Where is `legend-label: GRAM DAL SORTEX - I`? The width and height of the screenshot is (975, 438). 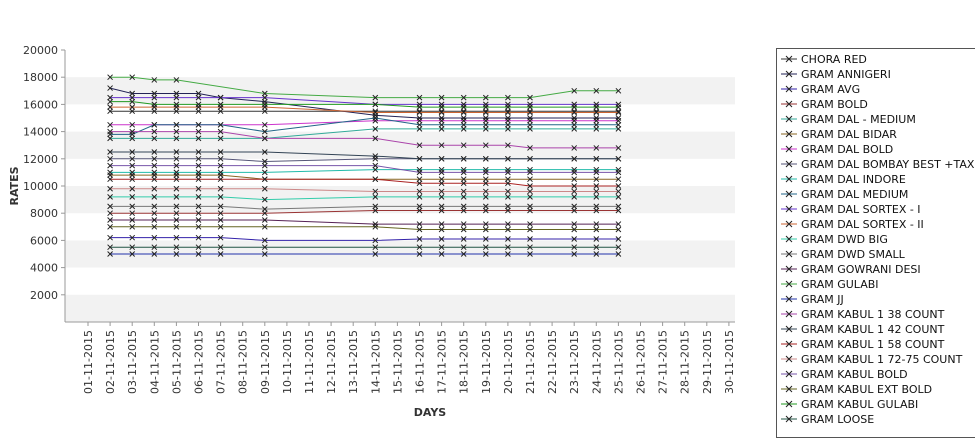
legend-label: GRAM DAL SORTEX - I is located at coordinates (861, 209).